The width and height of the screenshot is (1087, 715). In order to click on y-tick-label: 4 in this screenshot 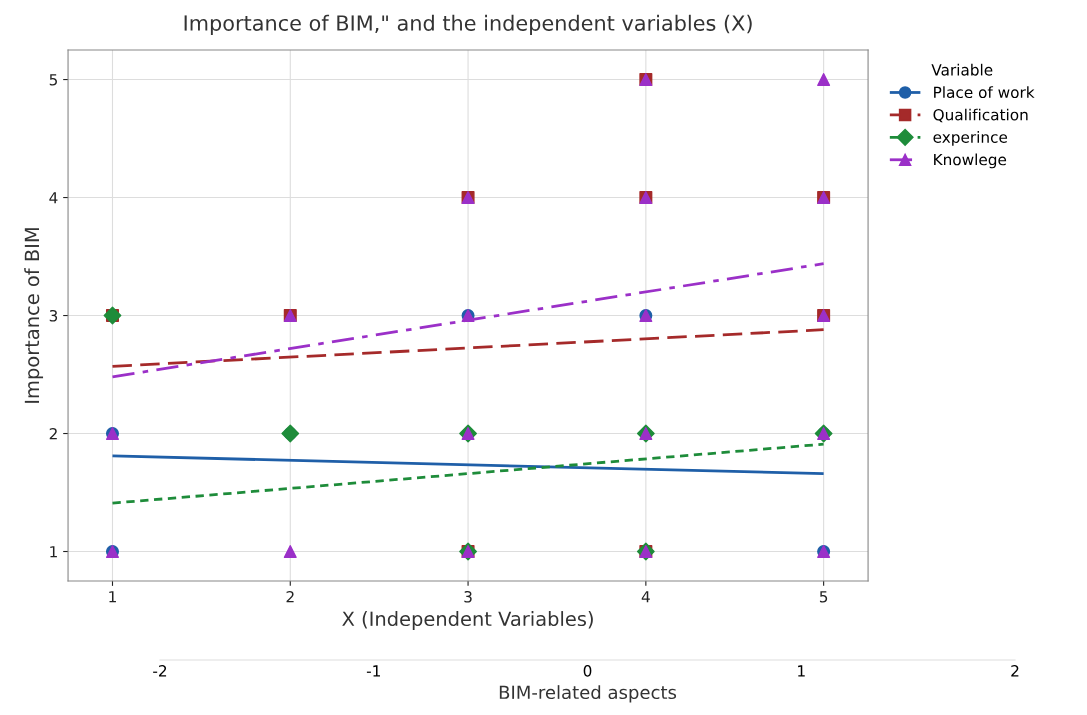, I will do `click(53, 198)`.